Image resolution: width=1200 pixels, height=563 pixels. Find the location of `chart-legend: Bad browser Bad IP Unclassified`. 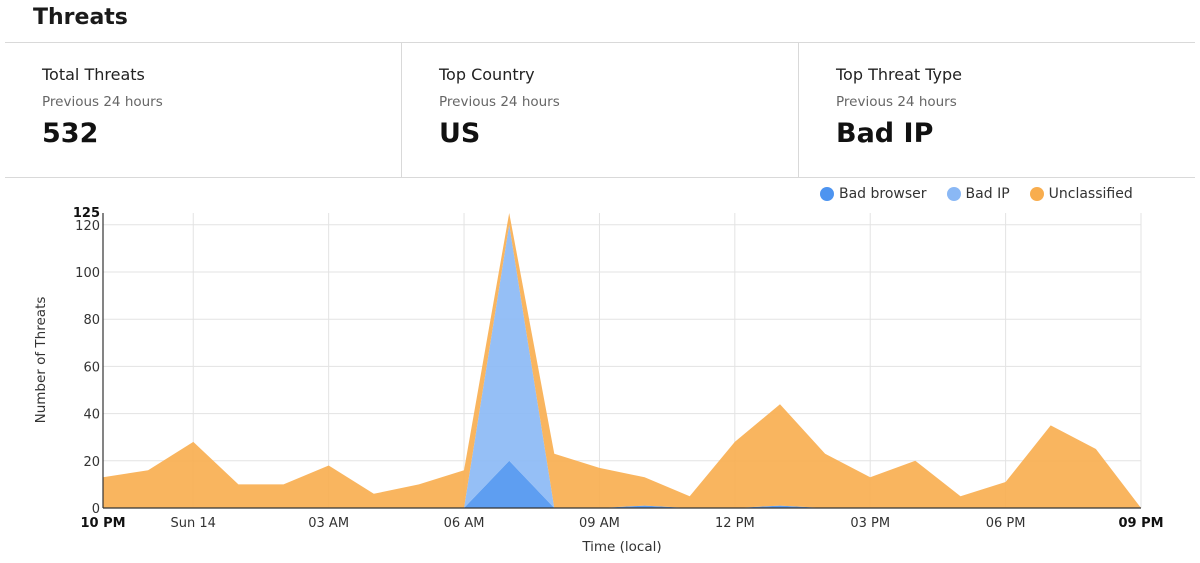

chart-legend: Bad browser Bad IP Unclassified is located at coordinates (976, 194).